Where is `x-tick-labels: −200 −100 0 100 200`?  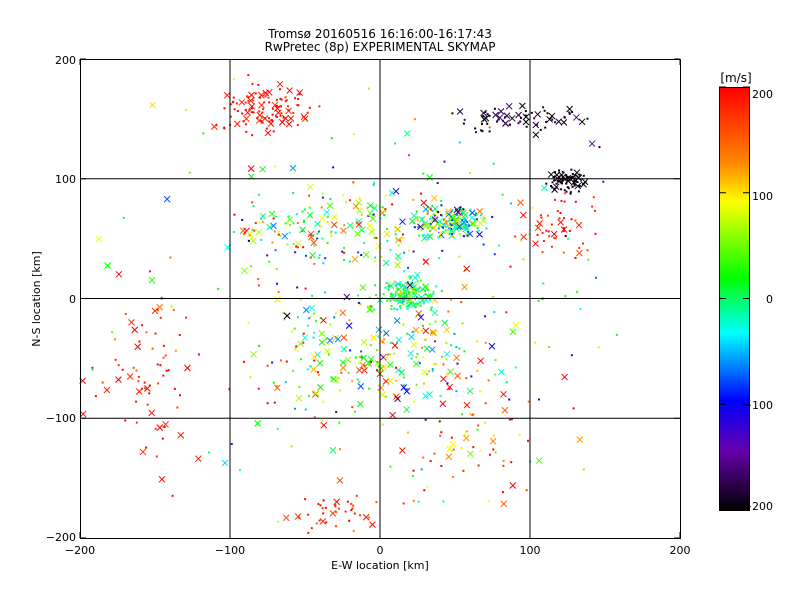 x-tick-labels: −200 −100 0 100 200 is located at coordinates (378, 550).